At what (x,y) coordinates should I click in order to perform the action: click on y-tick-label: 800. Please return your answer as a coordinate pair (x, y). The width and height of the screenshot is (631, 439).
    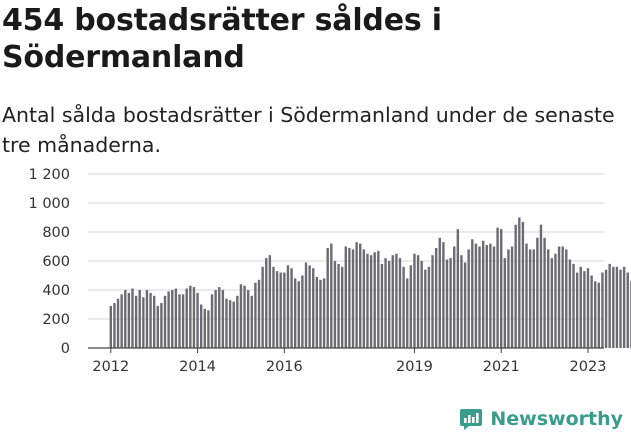
    Looking at the image, I should click on (56, 233).